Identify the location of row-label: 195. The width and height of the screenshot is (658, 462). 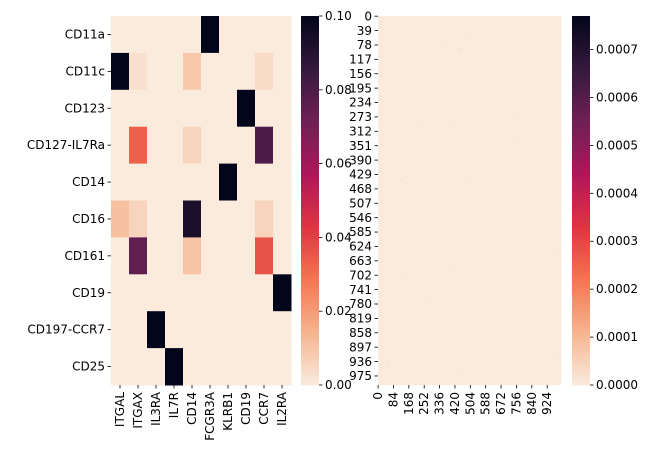
(360, 88).